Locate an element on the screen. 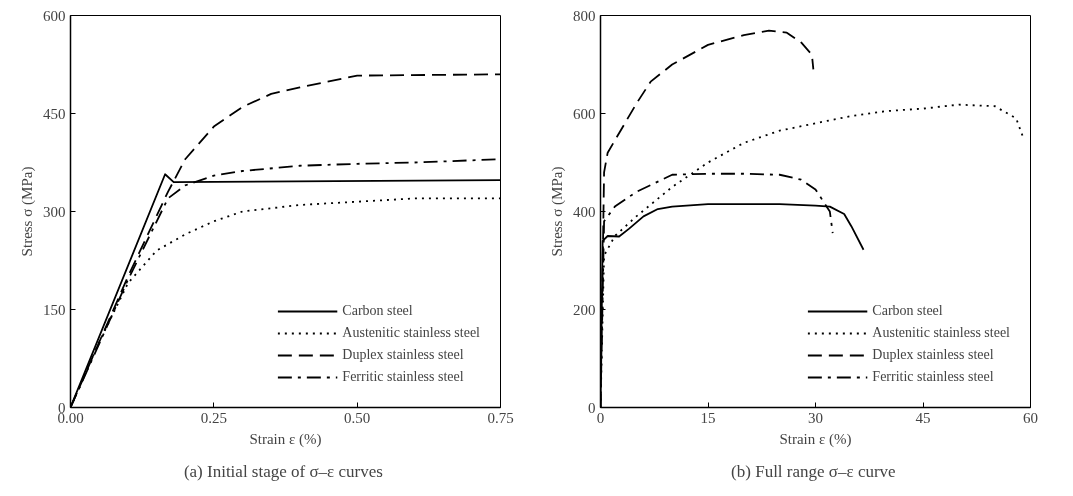 The image size is (1073, 496). x-tick-label: 0.75 is located at coordinates (500, 417).